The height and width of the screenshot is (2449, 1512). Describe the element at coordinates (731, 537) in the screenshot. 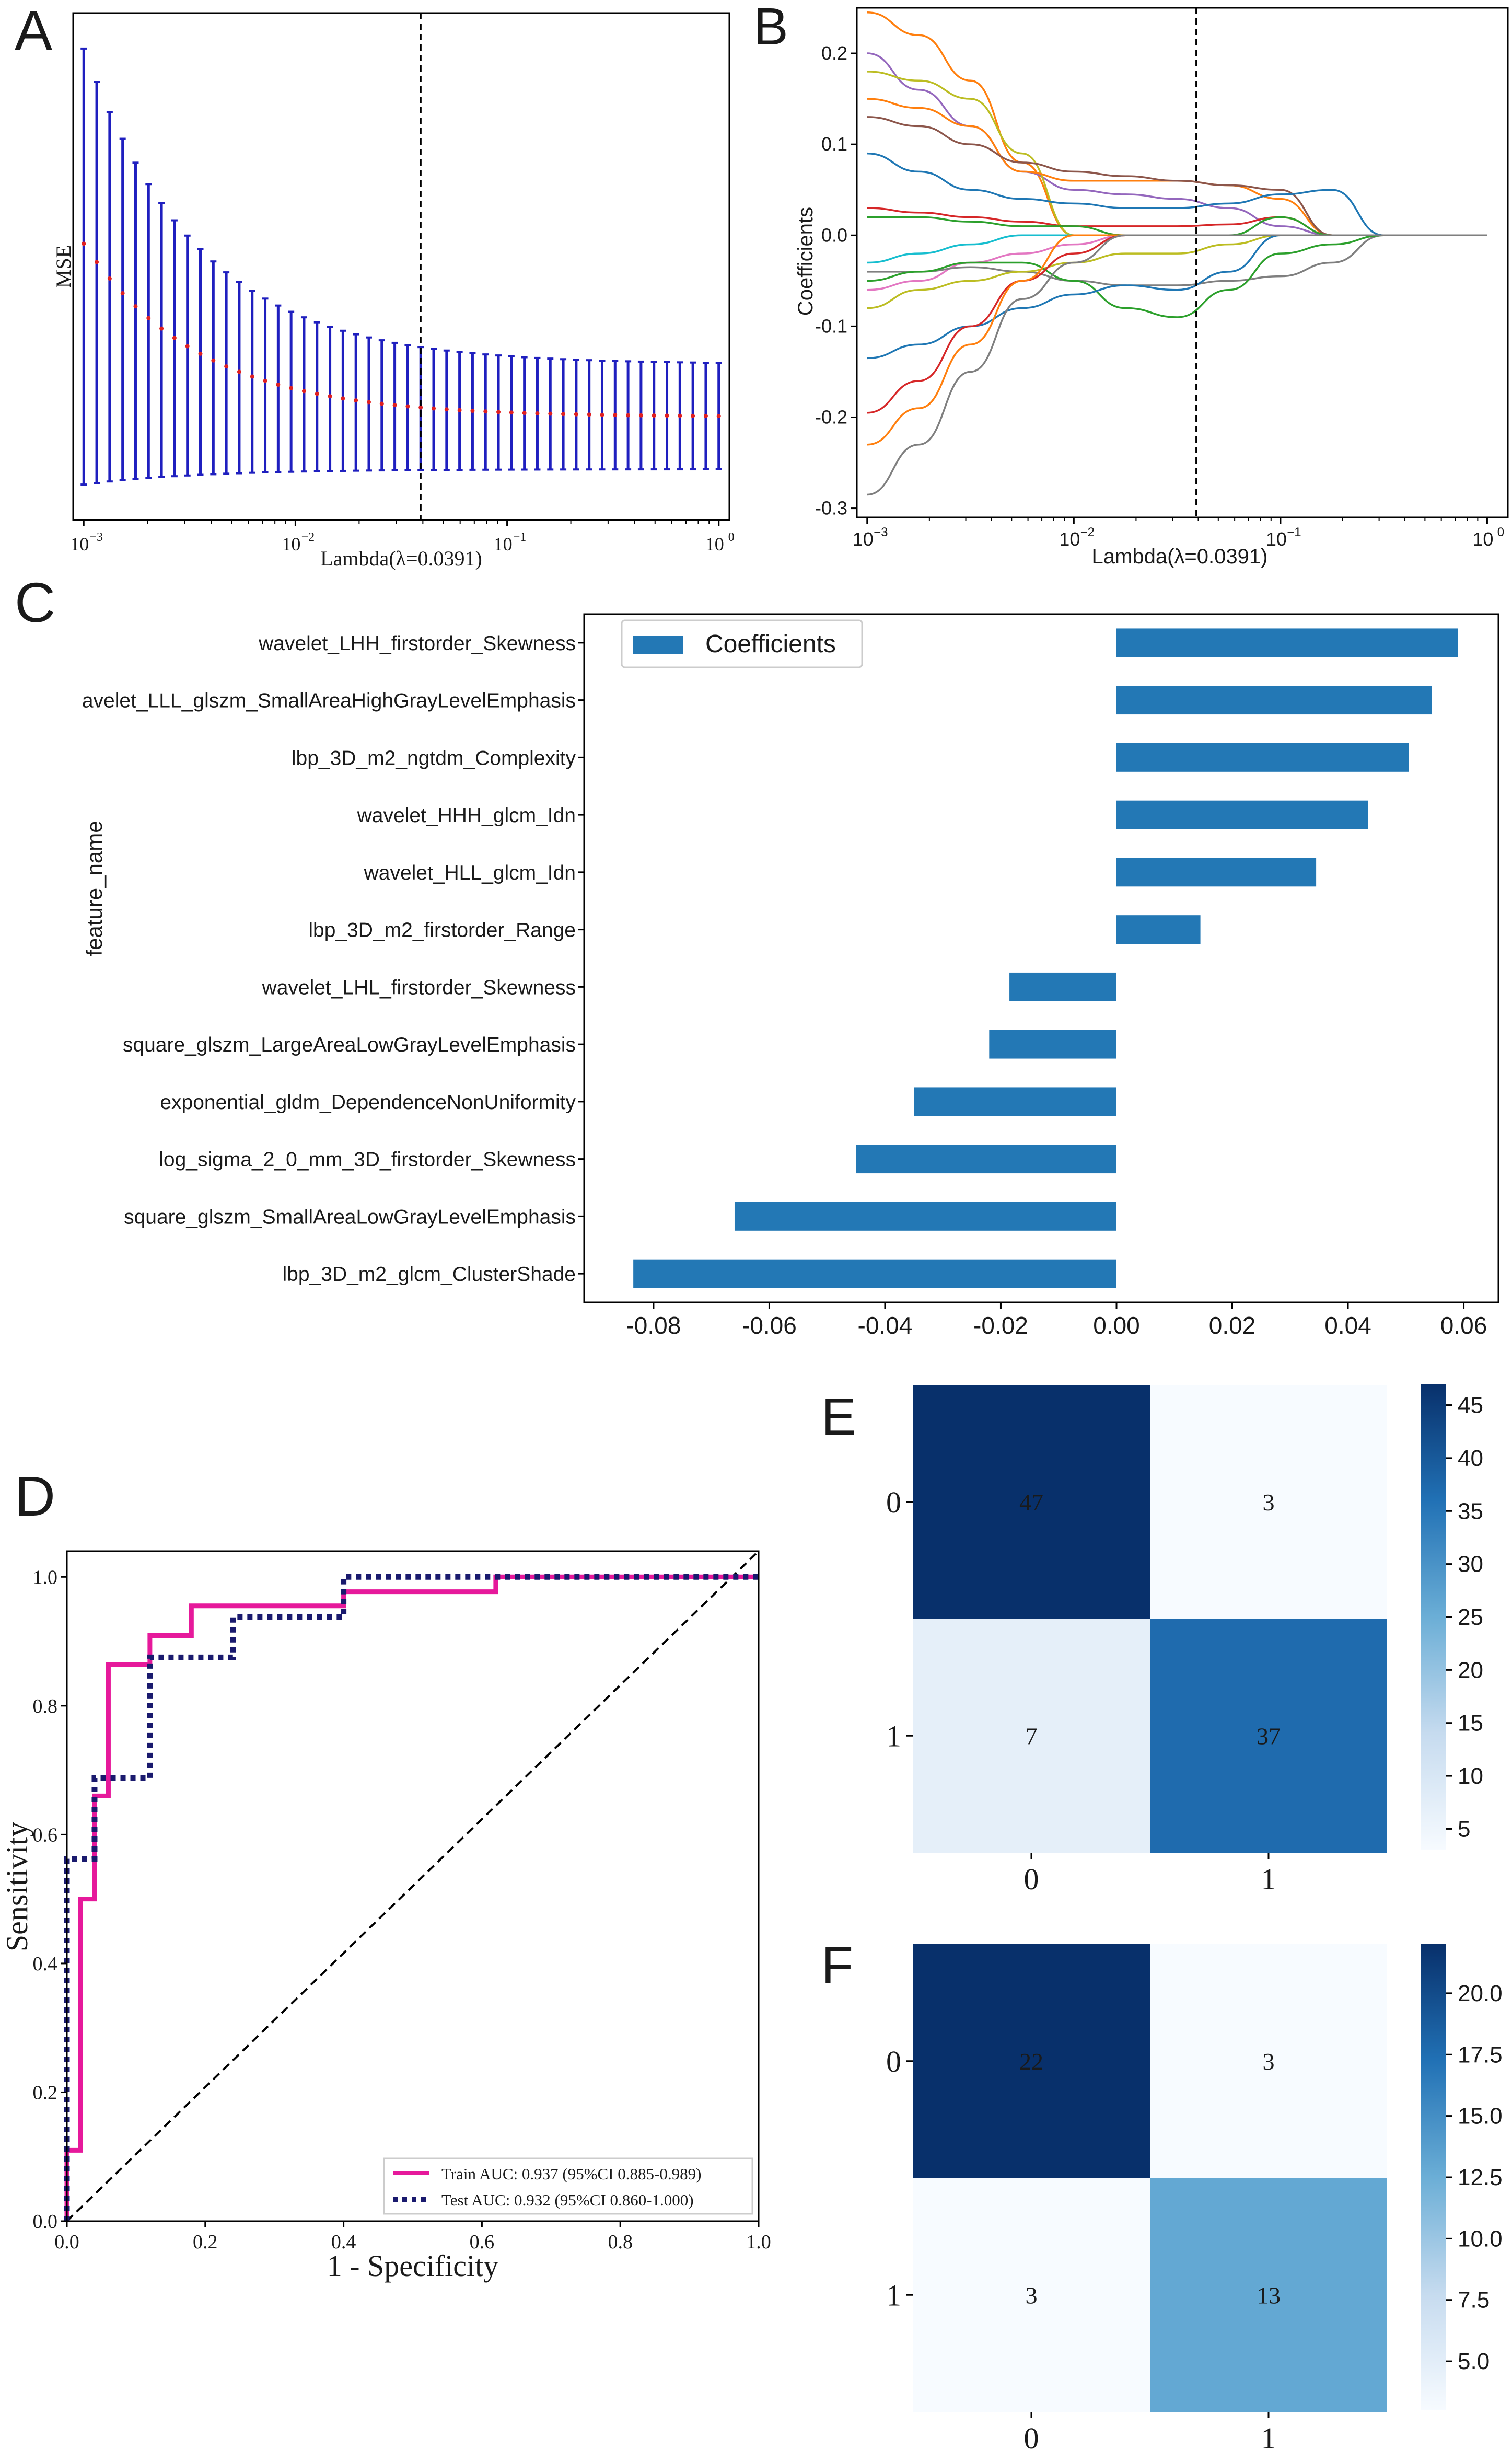

I see `a-xtick-exponent: 0` at that location.